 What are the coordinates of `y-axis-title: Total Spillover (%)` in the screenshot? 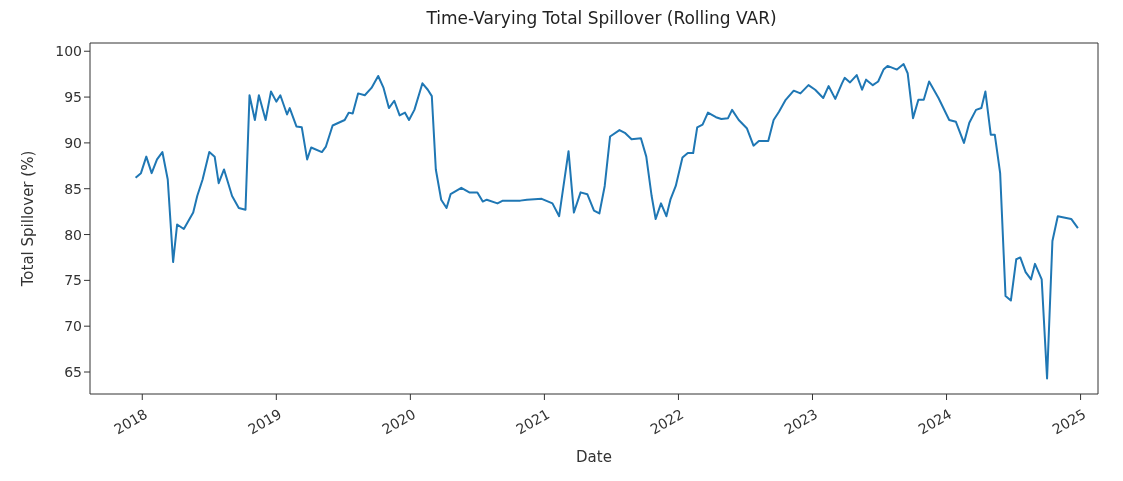 It's located at (28, 219).